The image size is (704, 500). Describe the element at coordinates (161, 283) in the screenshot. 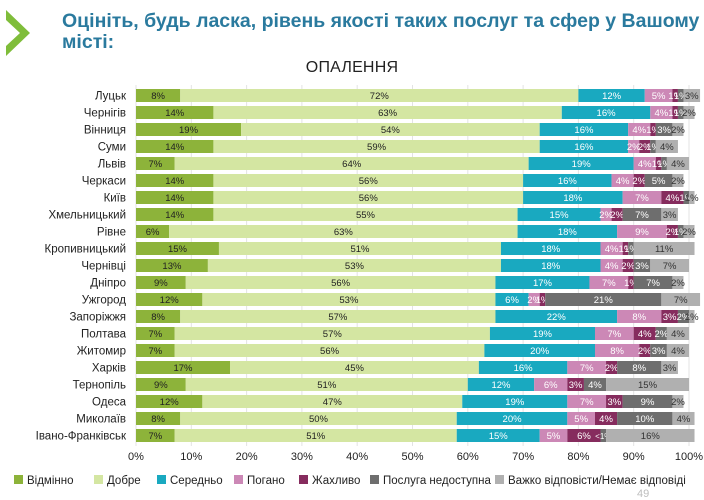

I see `data-label: 9%` at that location.